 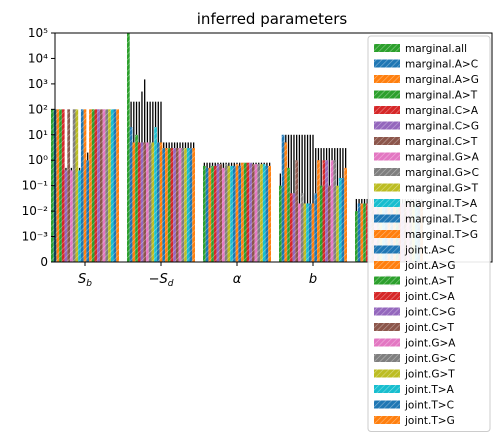 I want to click on bar-joint.C>A--S_d, so click(x=172, y=205).